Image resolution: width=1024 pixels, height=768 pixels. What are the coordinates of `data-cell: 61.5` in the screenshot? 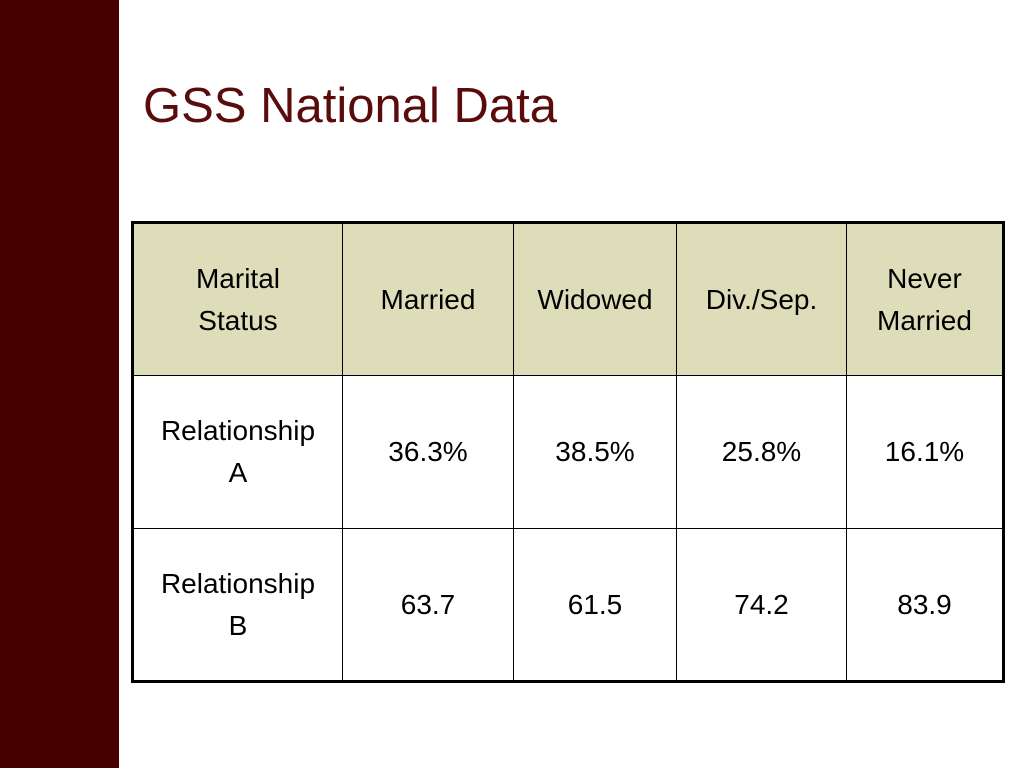 It's located at (595, 605).